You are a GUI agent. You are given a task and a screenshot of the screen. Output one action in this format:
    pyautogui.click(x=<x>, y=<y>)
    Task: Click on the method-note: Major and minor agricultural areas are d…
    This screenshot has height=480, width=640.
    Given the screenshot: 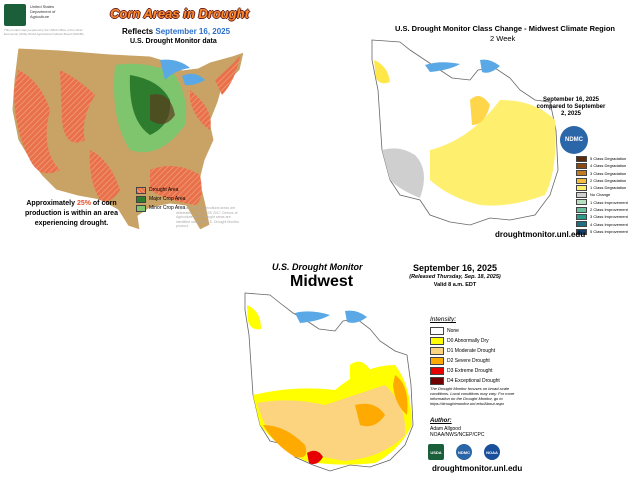 What is the action you would take?
    pyautogui.click(x=208, y=217)
    